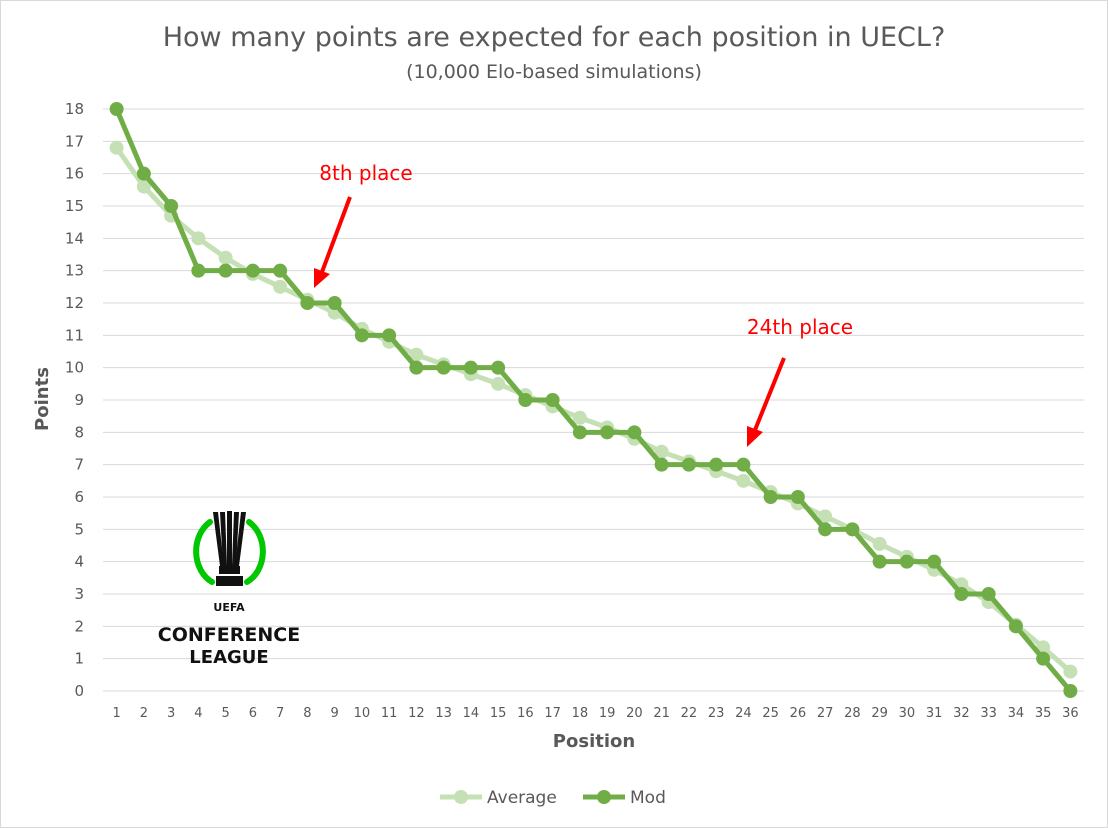 This screenshot has width=1108, height=828. I want to click on y-tick-label: 0, so click(79, 691).